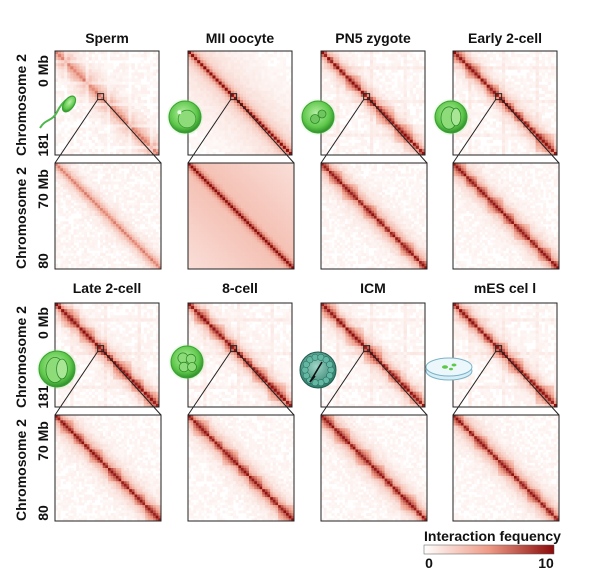 The height and width of the screenshot is (582, 599). What do you see at coordinates (373, 288) in the screenshot?
I see `panel-title-7: ICM` at bounding box center [373, 288].